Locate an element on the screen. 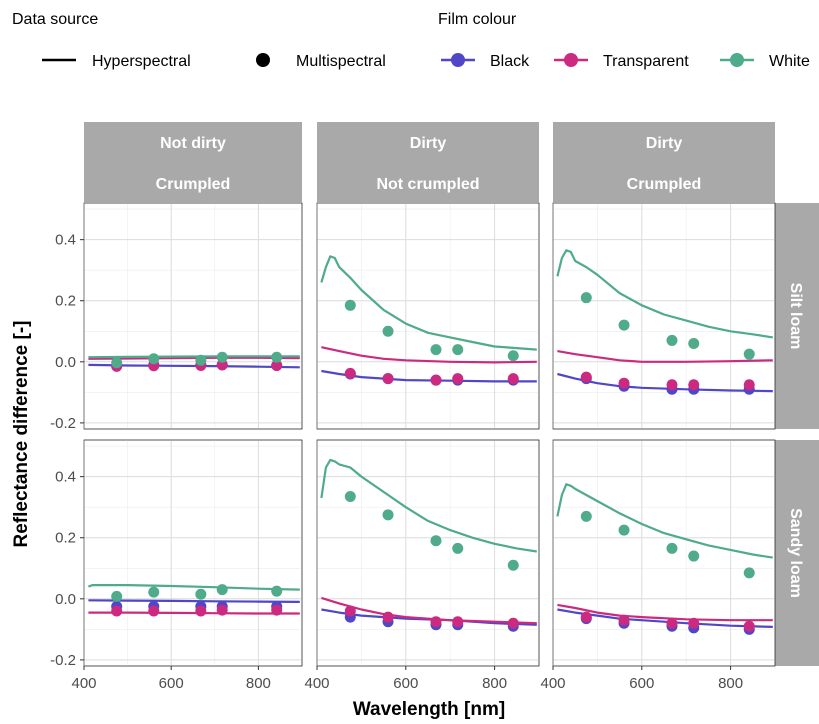 This screenshot has height=724, width=819. y-tick-label: -0.2 is located at coordinates (63, 423).